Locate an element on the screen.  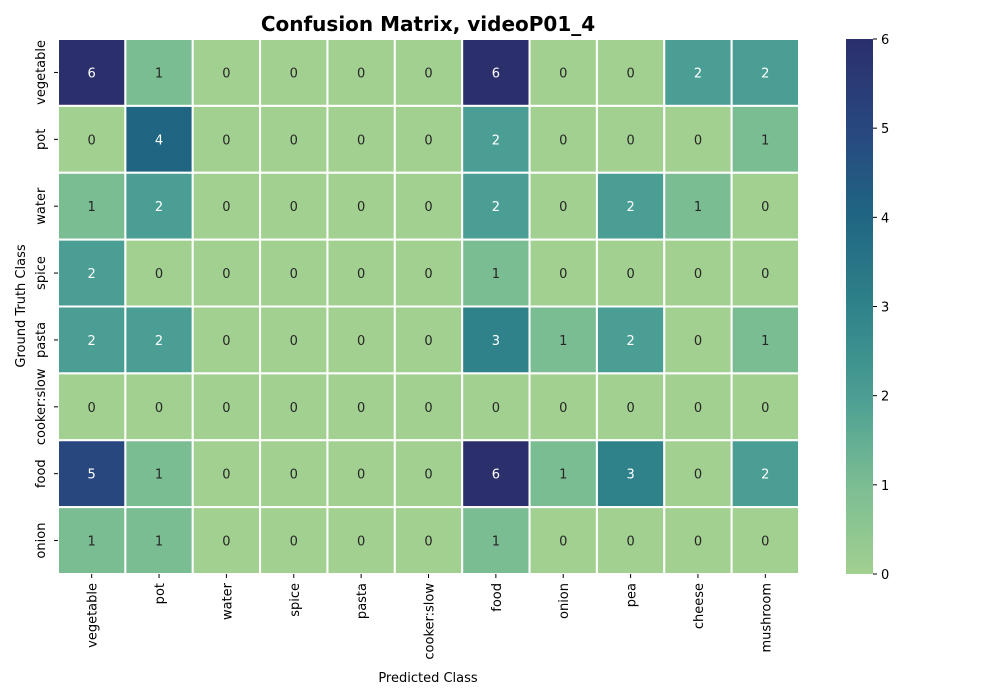
y-tick-label: spice is located at coordinates (41, 273).